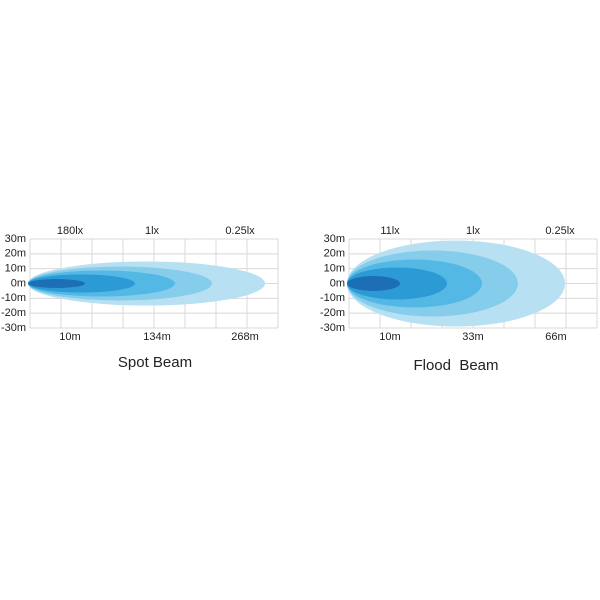  I want to click on lux-label: 11lx, so click(390, 231).